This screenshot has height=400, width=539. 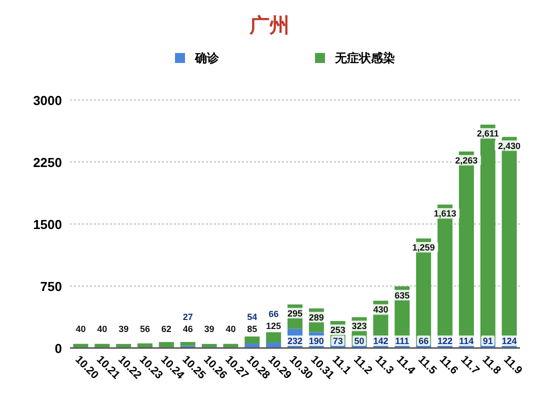 I want to click on data-label: 289, so click(x=316, y=317).